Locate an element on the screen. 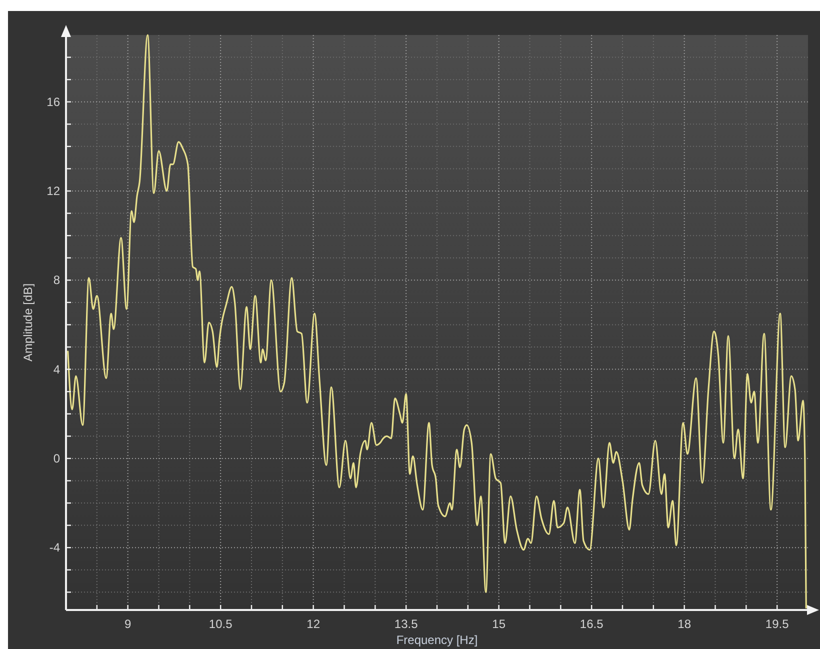  x-tick-label: 19.5 is located at coordinates (777, 624).